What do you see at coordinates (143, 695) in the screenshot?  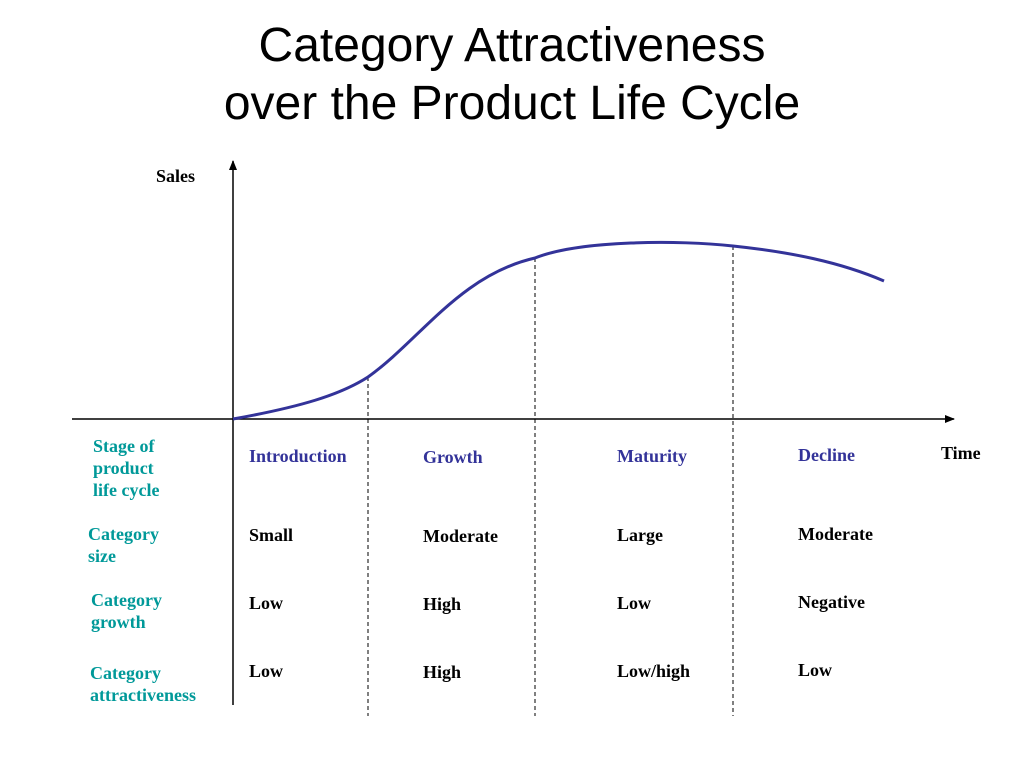 I see `row-label-attractiveness-line-2: attractiveness` at bounding box center [143, 695].